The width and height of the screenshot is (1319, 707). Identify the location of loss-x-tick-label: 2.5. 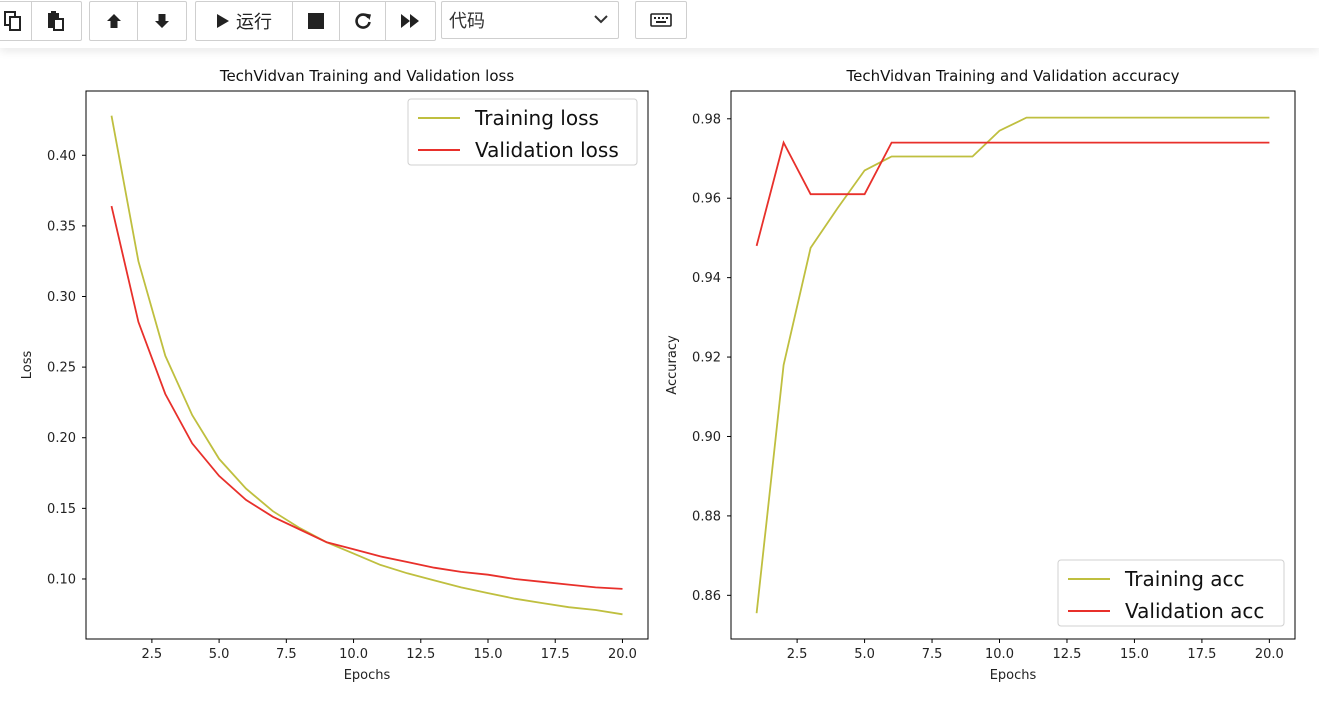
(152, 654).